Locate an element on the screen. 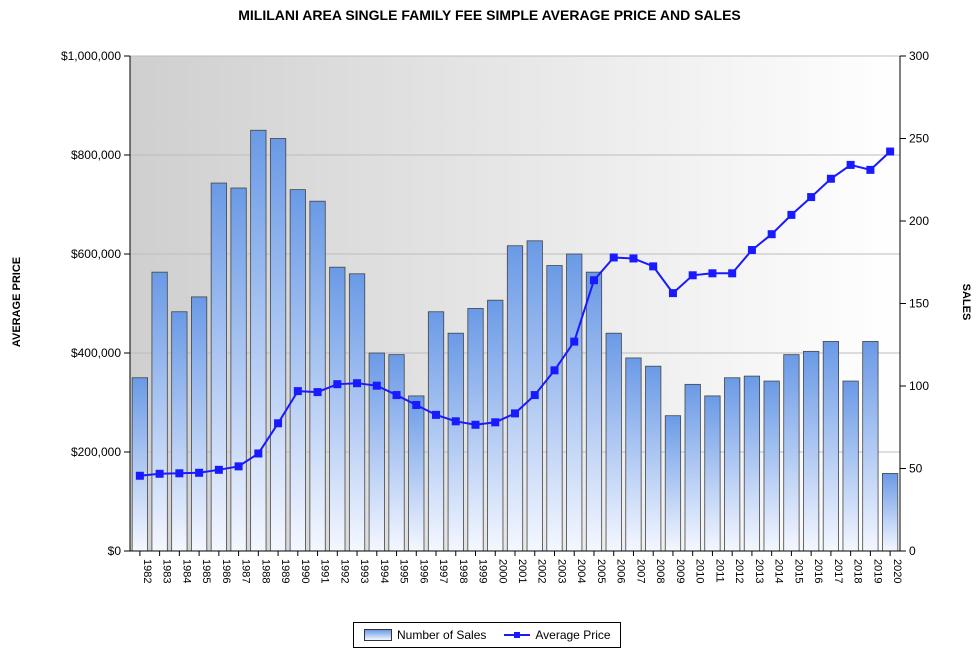  y-right-tick-label: 0 is located at coordinates (912, 551).